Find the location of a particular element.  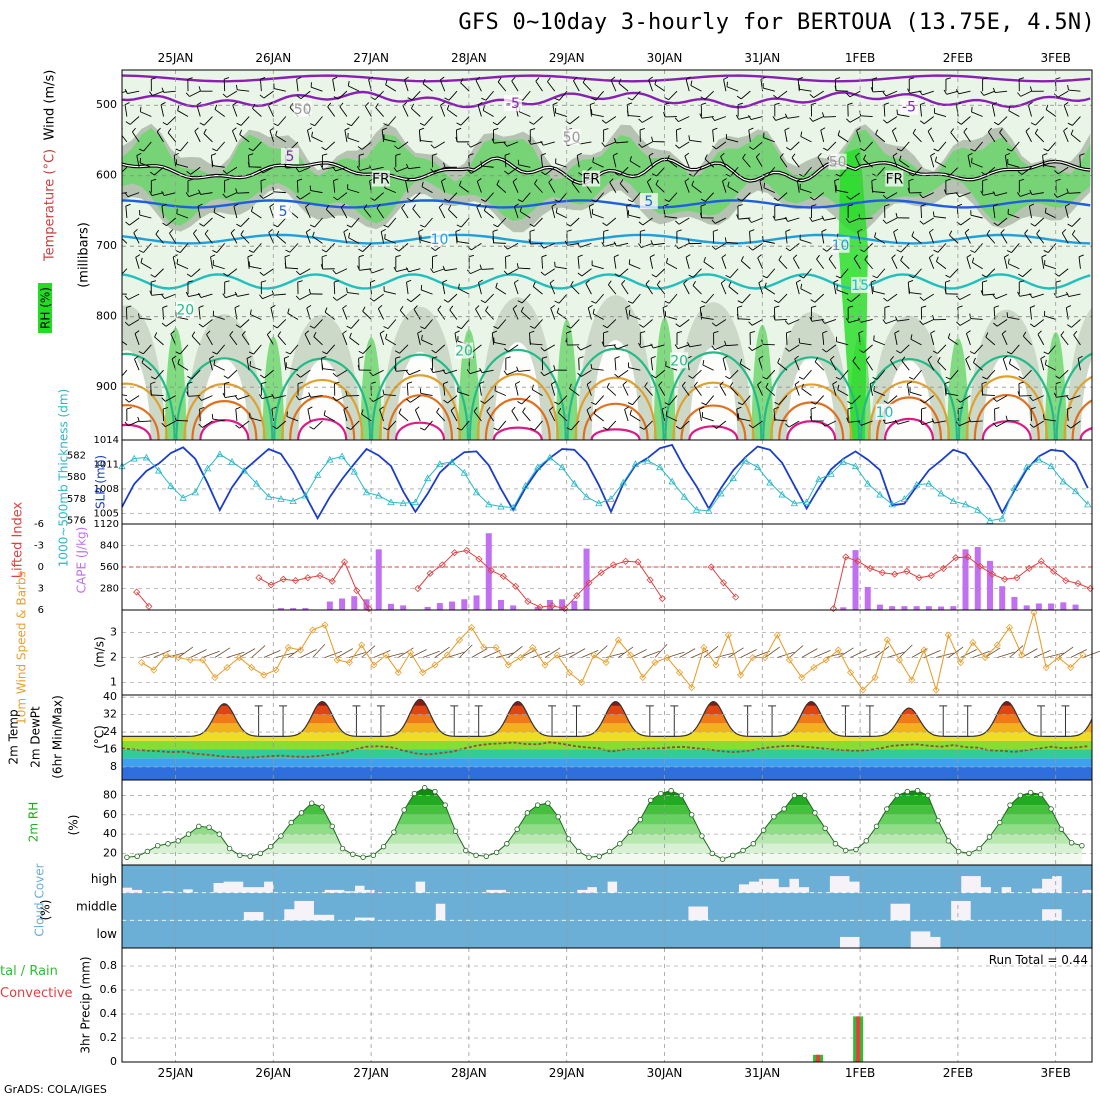

legend-temperature: Temperature (°C) is located at coordinates (50, 205).